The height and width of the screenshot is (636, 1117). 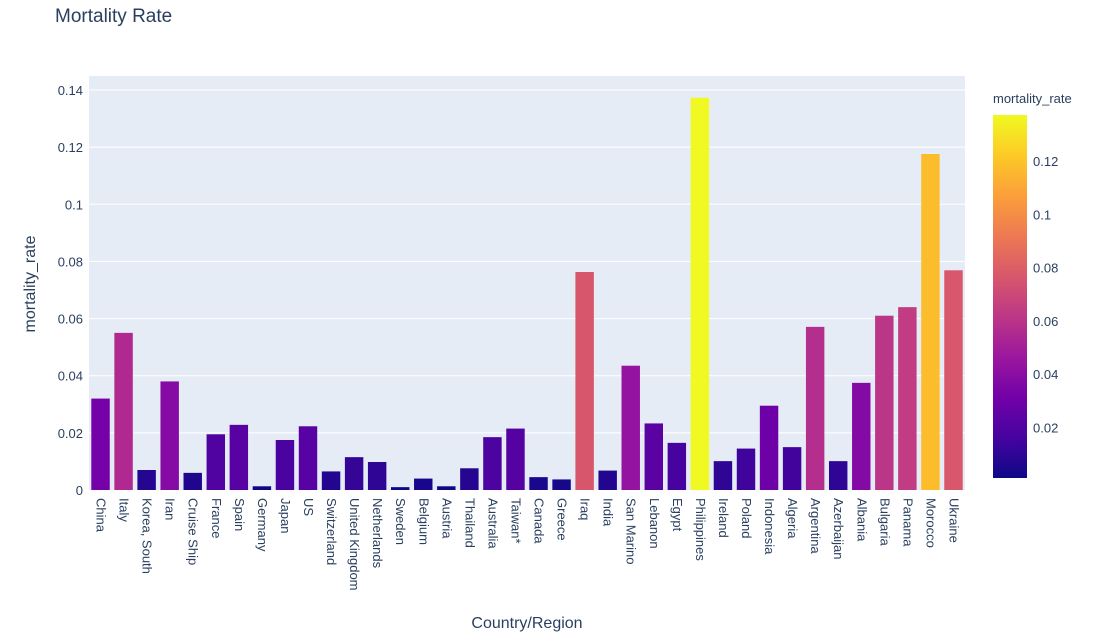 I want to click on colorbar-gradient, so click(x=1010, y=296).